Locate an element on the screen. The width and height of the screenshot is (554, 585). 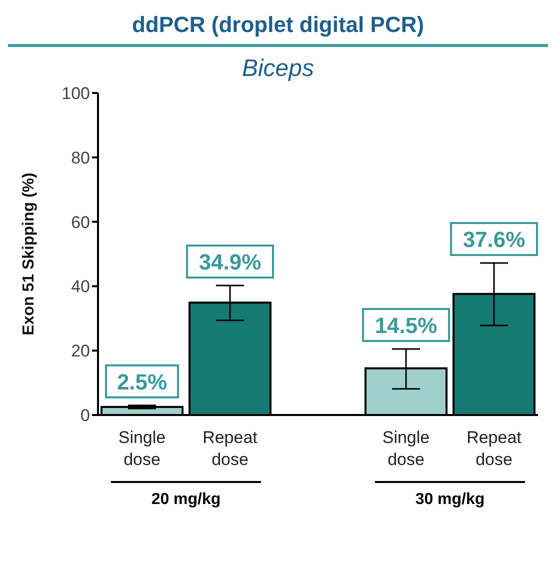
y-tick-label: 100 is located at coordinates (76, 94).